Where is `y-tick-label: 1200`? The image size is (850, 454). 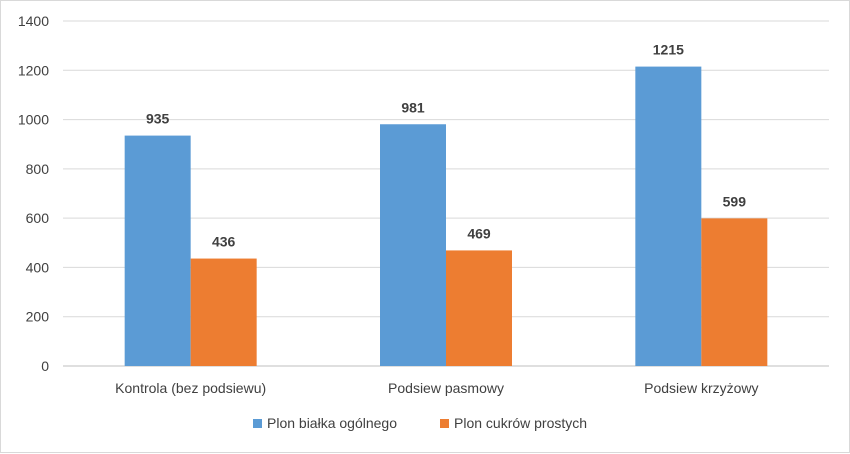
y-tick-label: 1200 is located at coordinates (33, 70).